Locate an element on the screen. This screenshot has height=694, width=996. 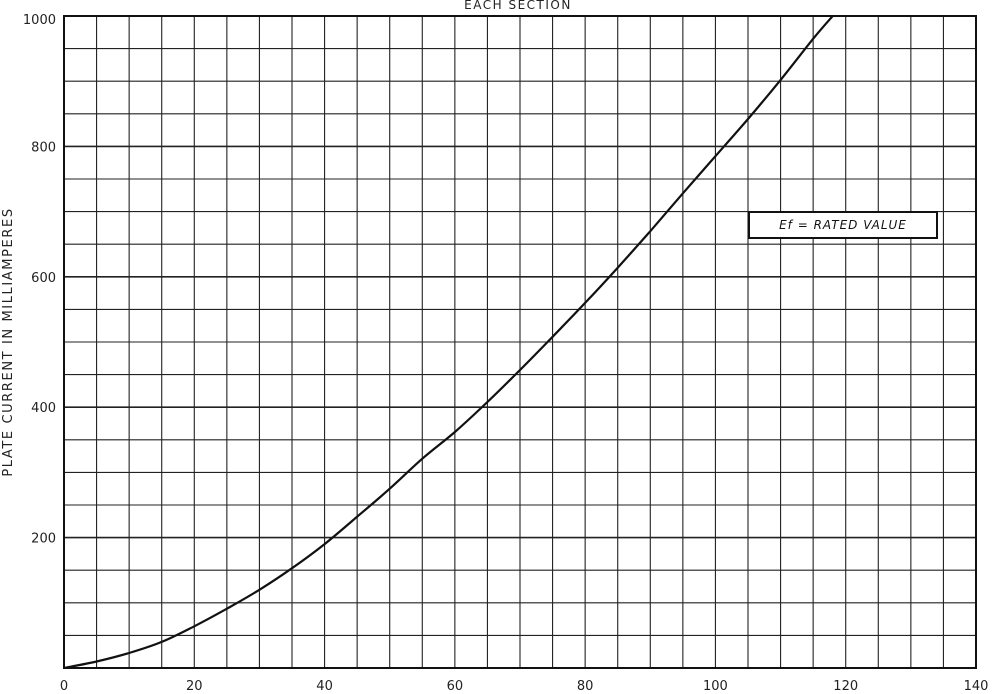
y-tick-label: 1000 is located at coordinates (39, 20).